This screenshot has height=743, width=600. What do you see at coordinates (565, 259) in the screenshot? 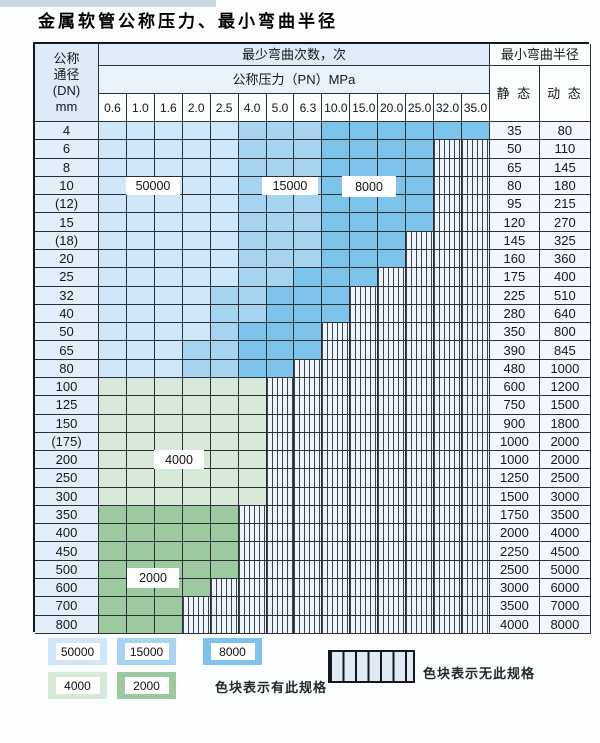
I see `dynamic-value-cell: 360` at bounding box center [565, 259].